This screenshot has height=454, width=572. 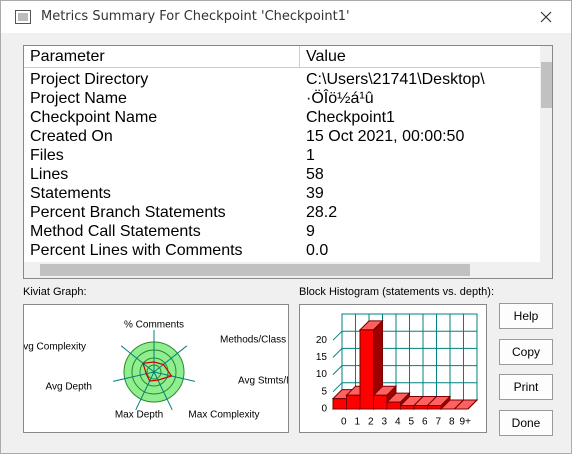 What do you see at coordinates (68, 387) in the screenshot?
I see `kiviat-axis-label: Avg Depth` at bounding box center [68, 387].